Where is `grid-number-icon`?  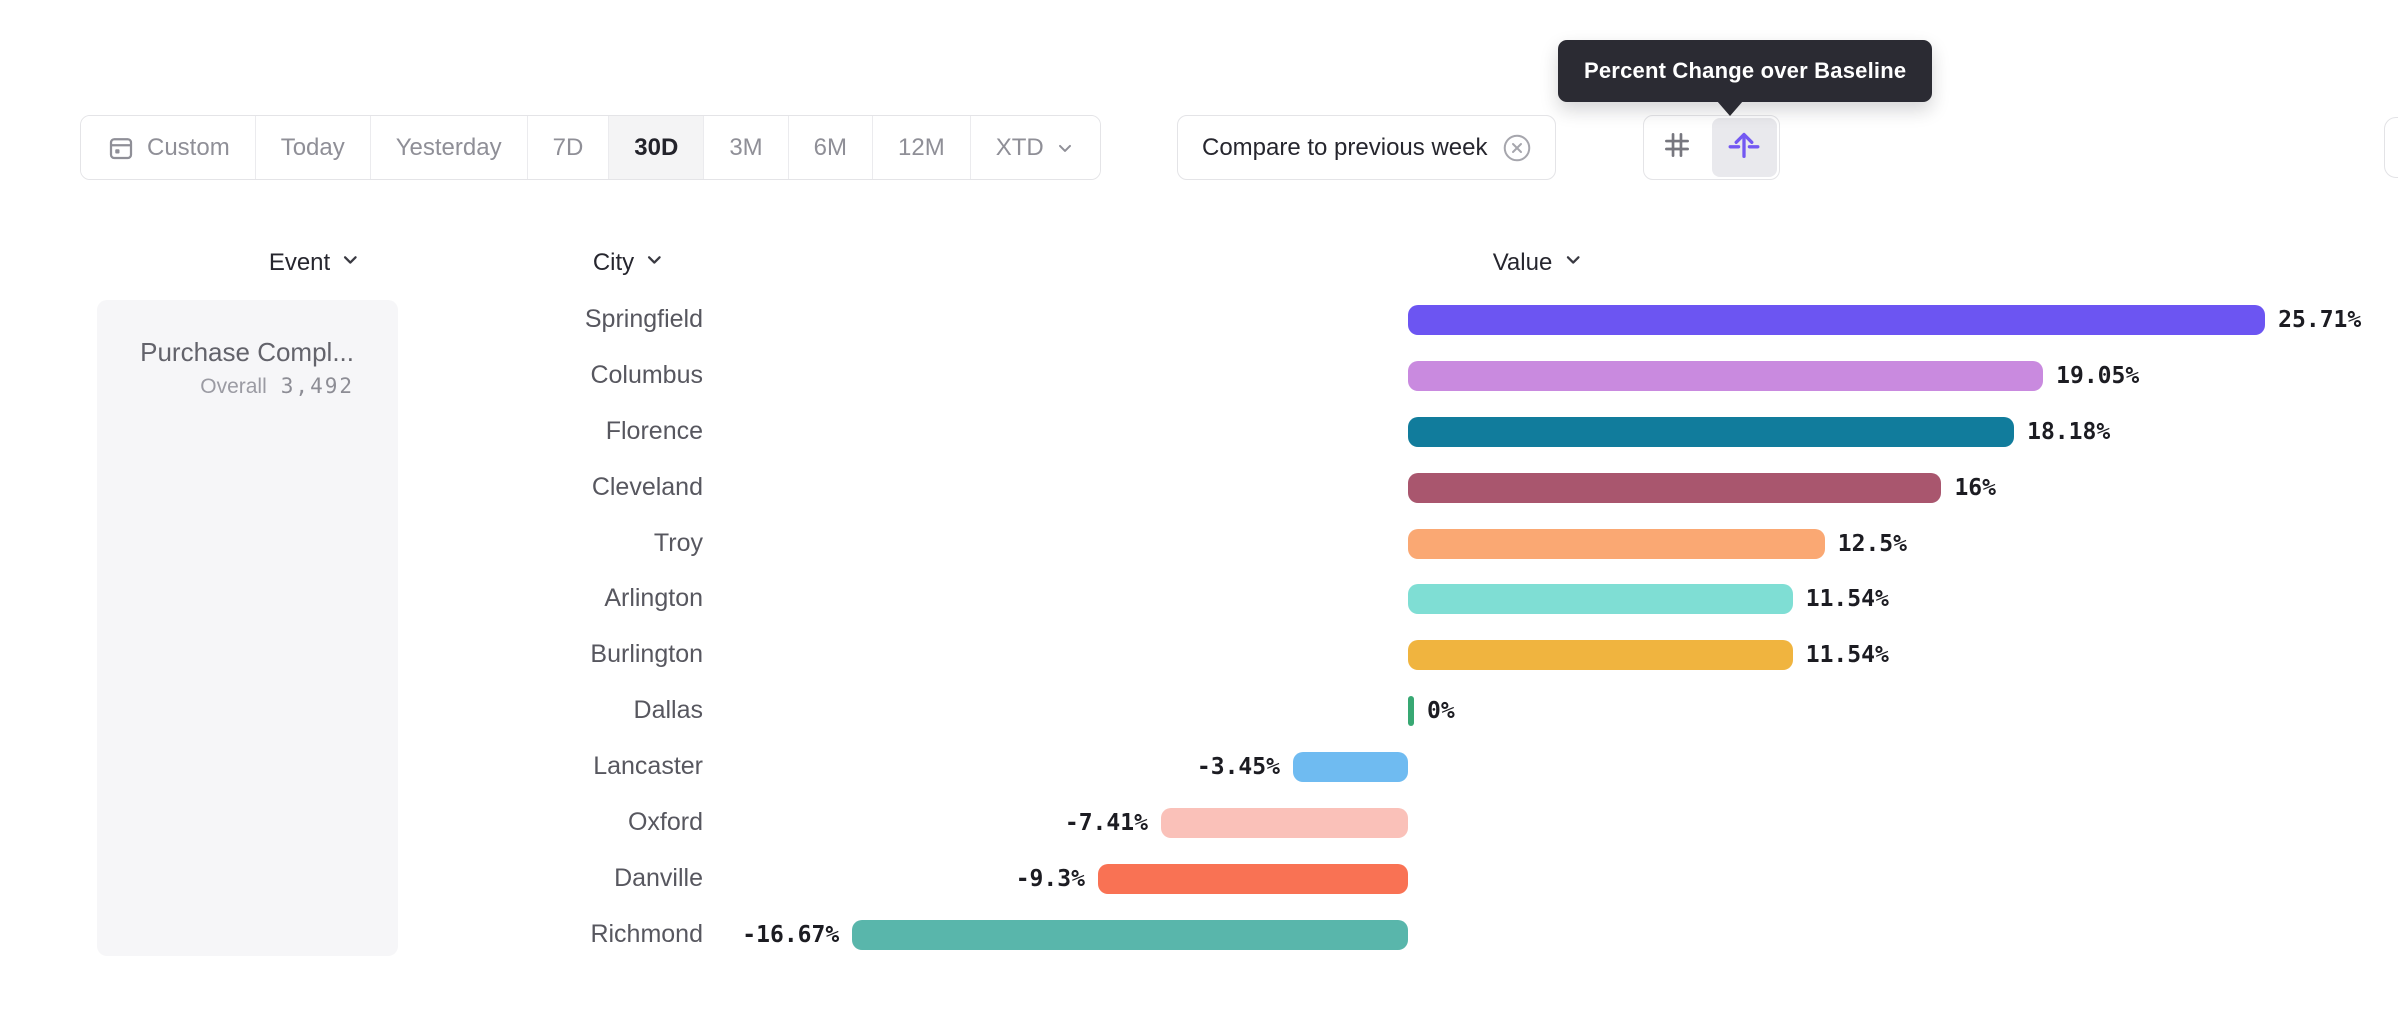
grid-number-icon is located at coordinates (1677, 147).